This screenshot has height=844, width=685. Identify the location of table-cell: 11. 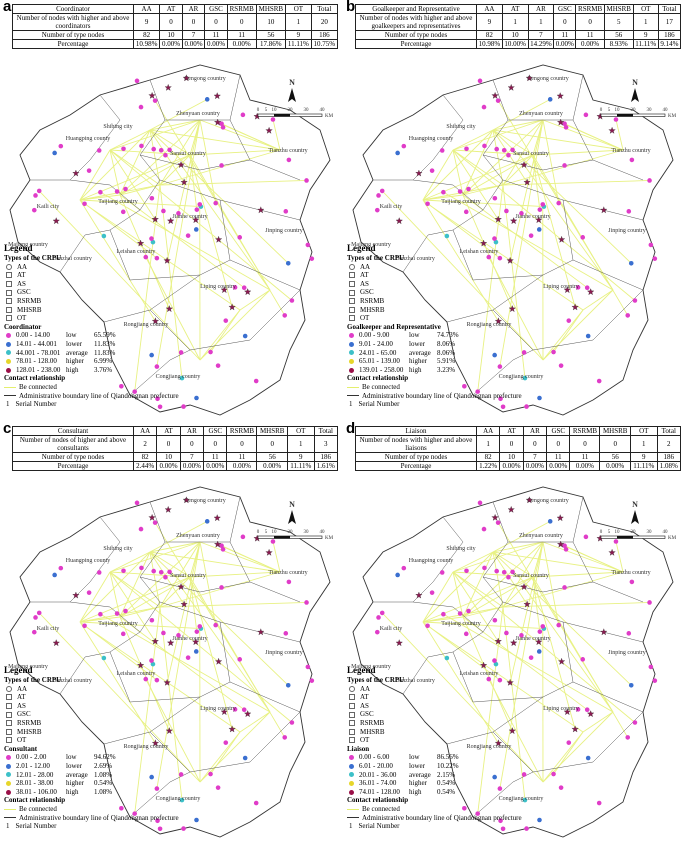
(215, 457).